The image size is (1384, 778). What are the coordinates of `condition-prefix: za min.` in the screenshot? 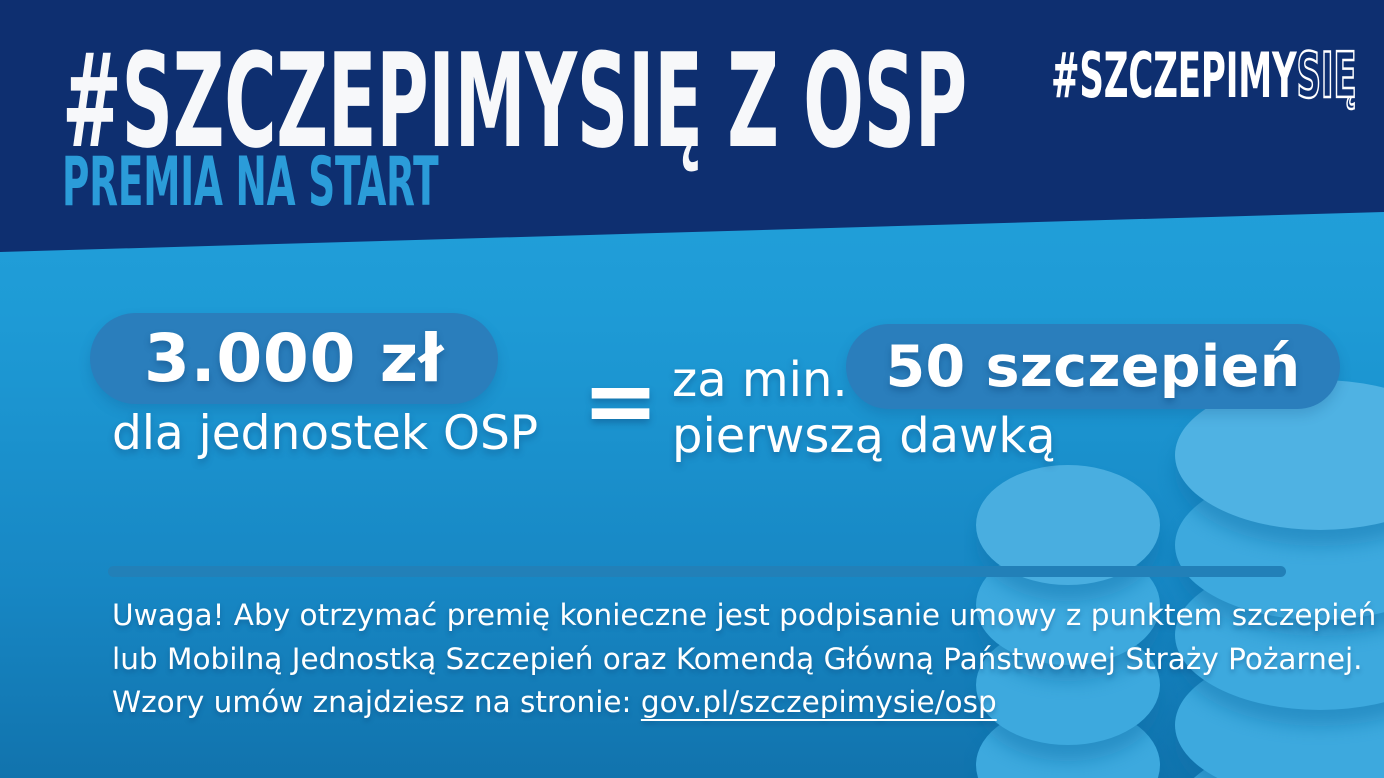 It's located at (760, 380).